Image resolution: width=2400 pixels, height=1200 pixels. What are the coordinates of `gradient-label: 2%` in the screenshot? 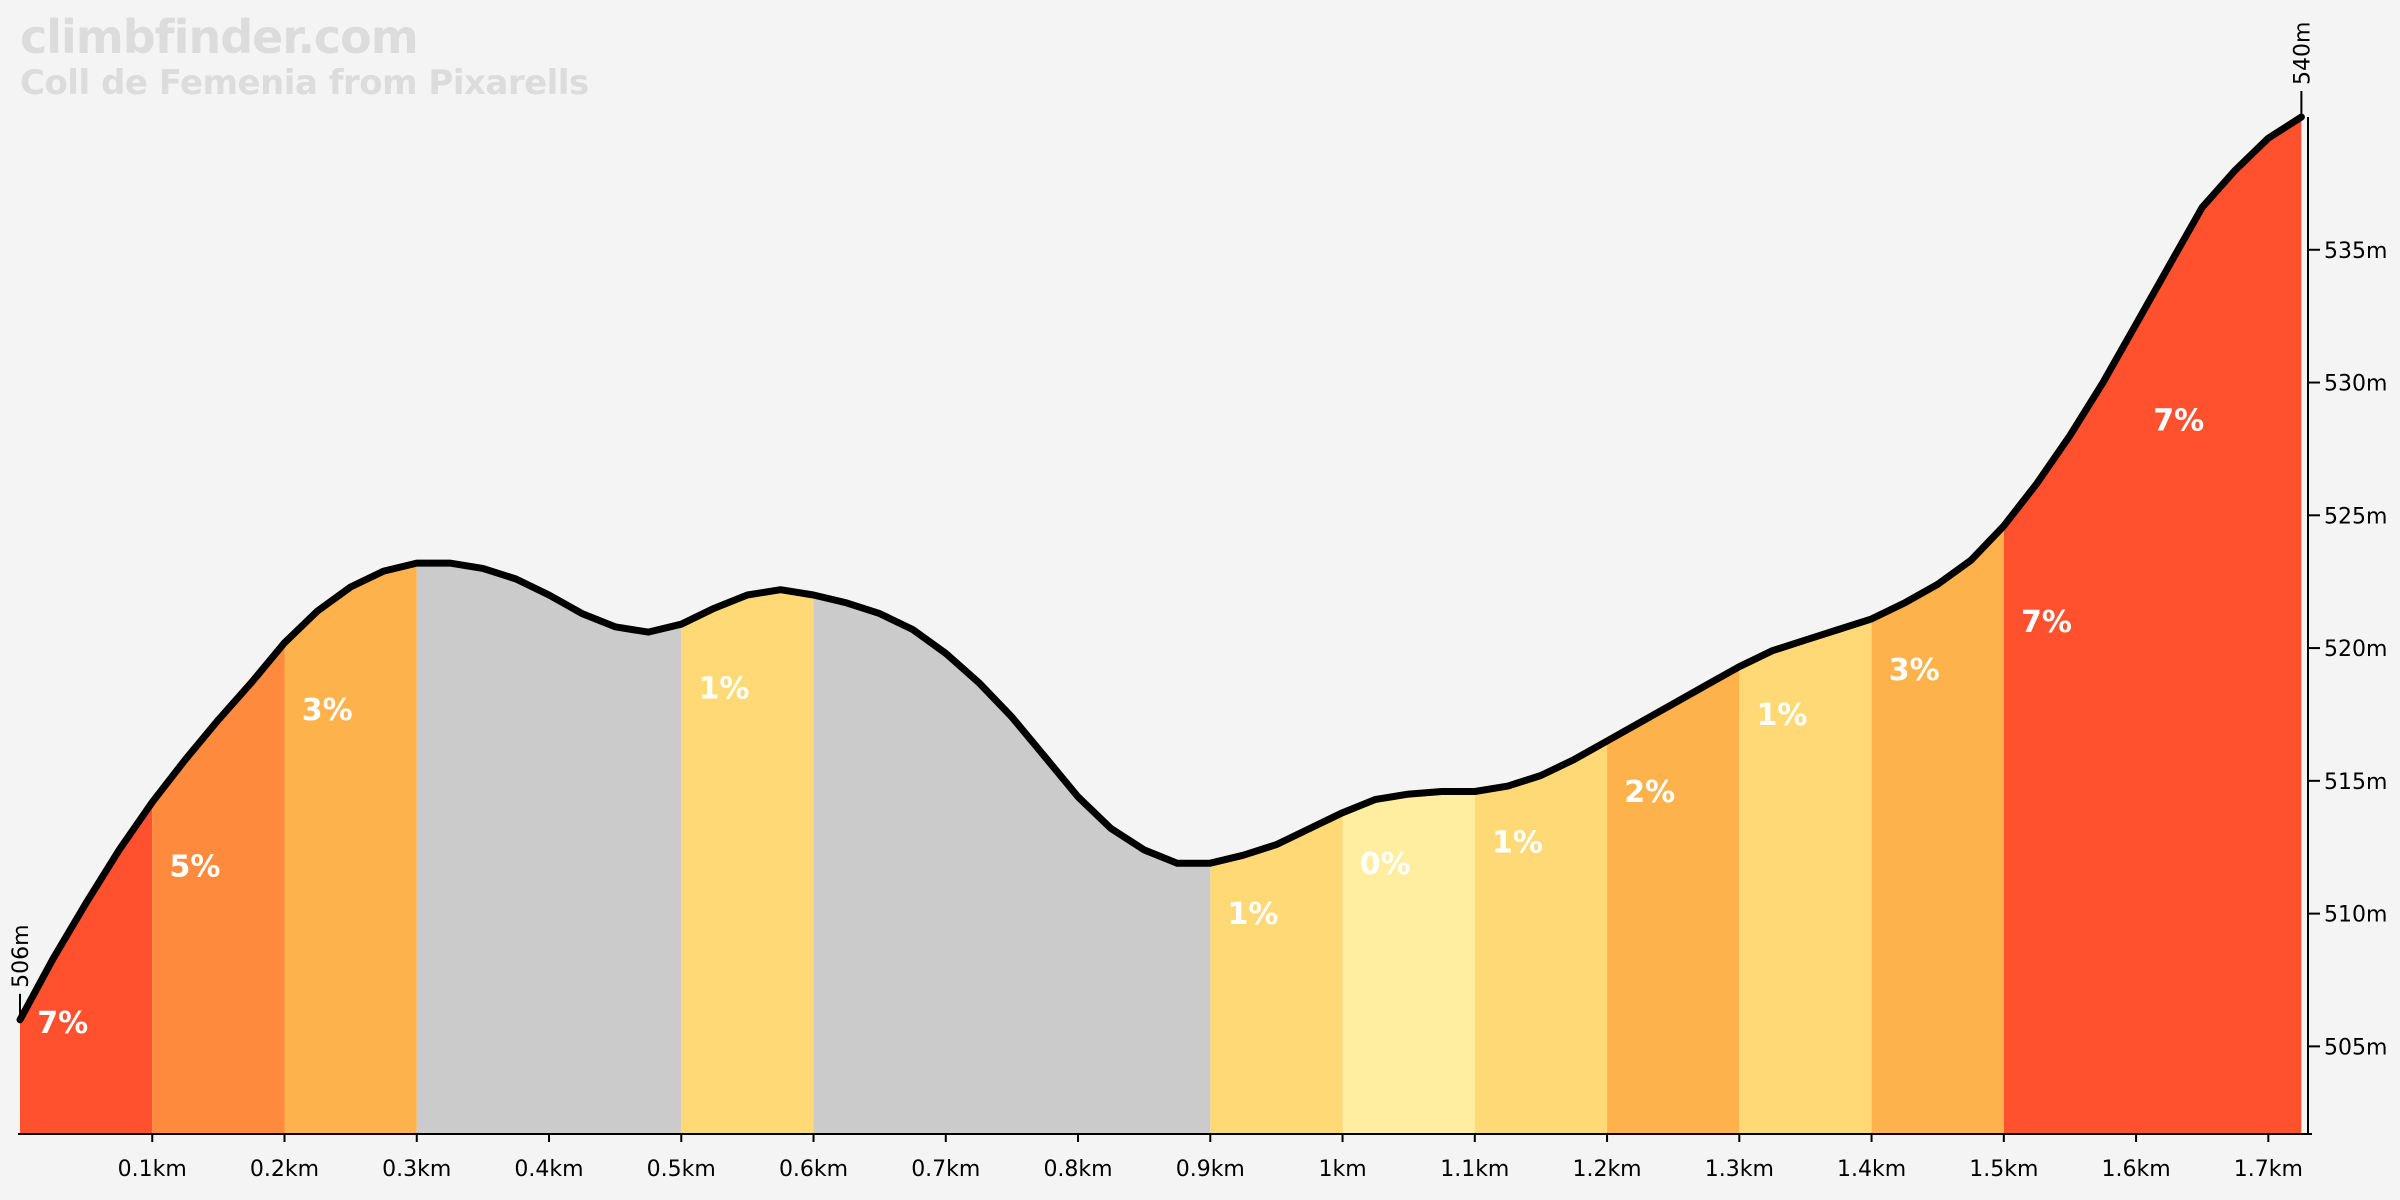 It's located at (1649, 792).